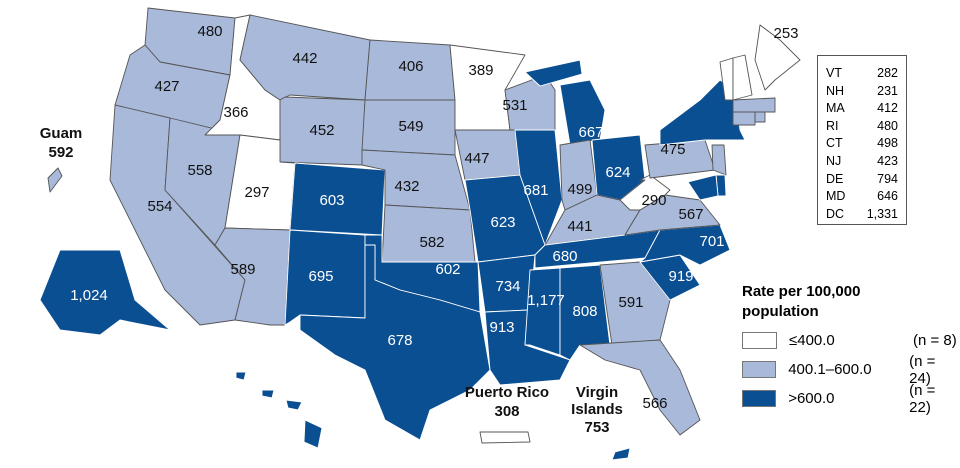 The width and height of the screenshot is (960, 468). Describe the element at coordinates (754, 105) in the screenshot. I see `state-ma` at that location.